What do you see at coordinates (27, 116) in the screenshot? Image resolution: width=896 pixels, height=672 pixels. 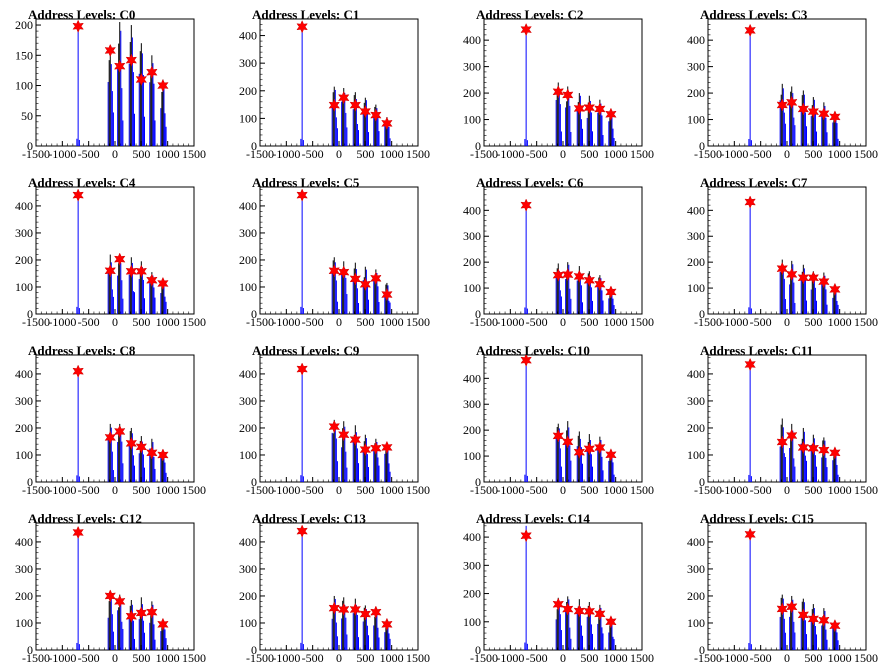 I see `y-tick-label: 50` at bounding box center [27, 116].